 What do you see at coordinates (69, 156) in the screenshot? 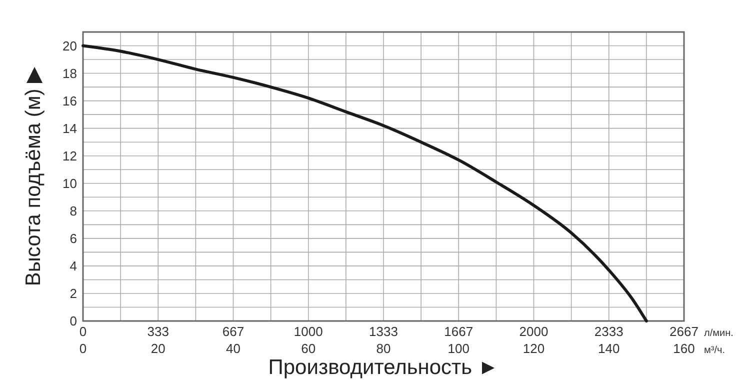
I see `y-tick-label: 12` at bounding box center [69, 156].